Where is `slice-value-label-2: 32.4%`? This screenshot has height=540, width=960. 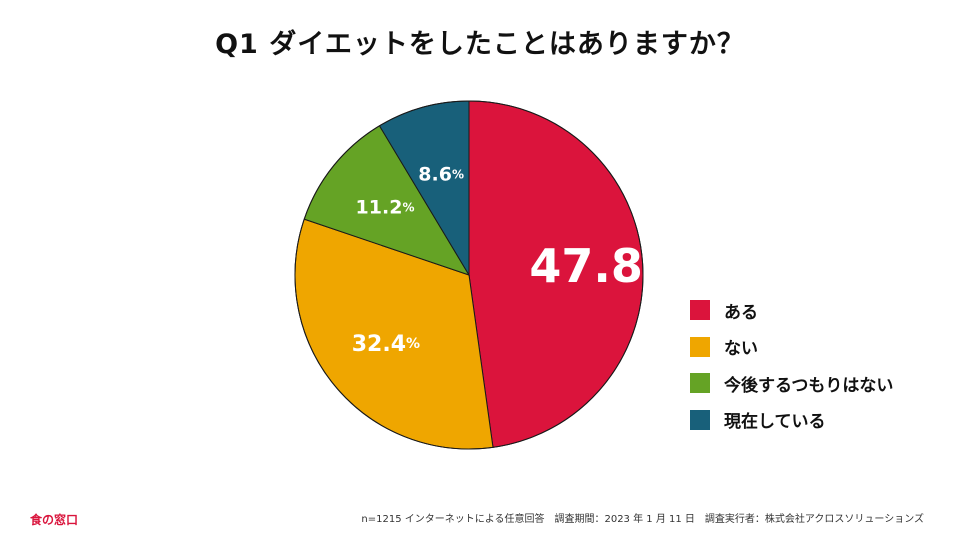
slice-value-label-2: 32.4% is located at coordinates (386, 343).